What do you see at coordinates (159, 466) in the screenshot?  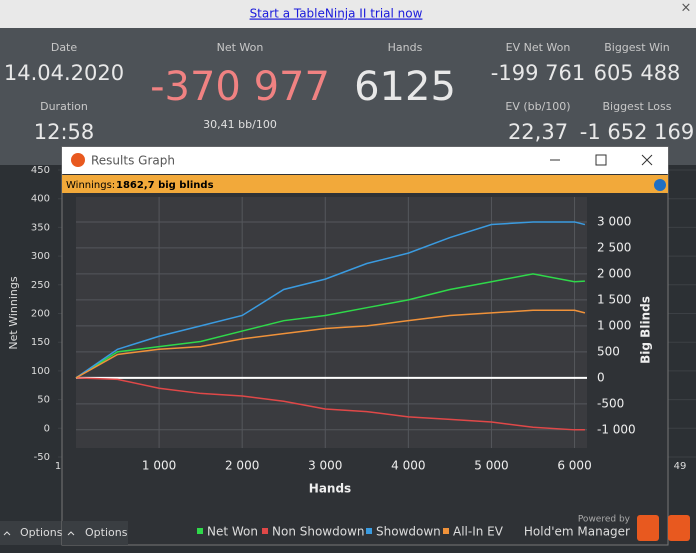 I see `x-tick-label: 1 000` at bounding box center [159, 466].